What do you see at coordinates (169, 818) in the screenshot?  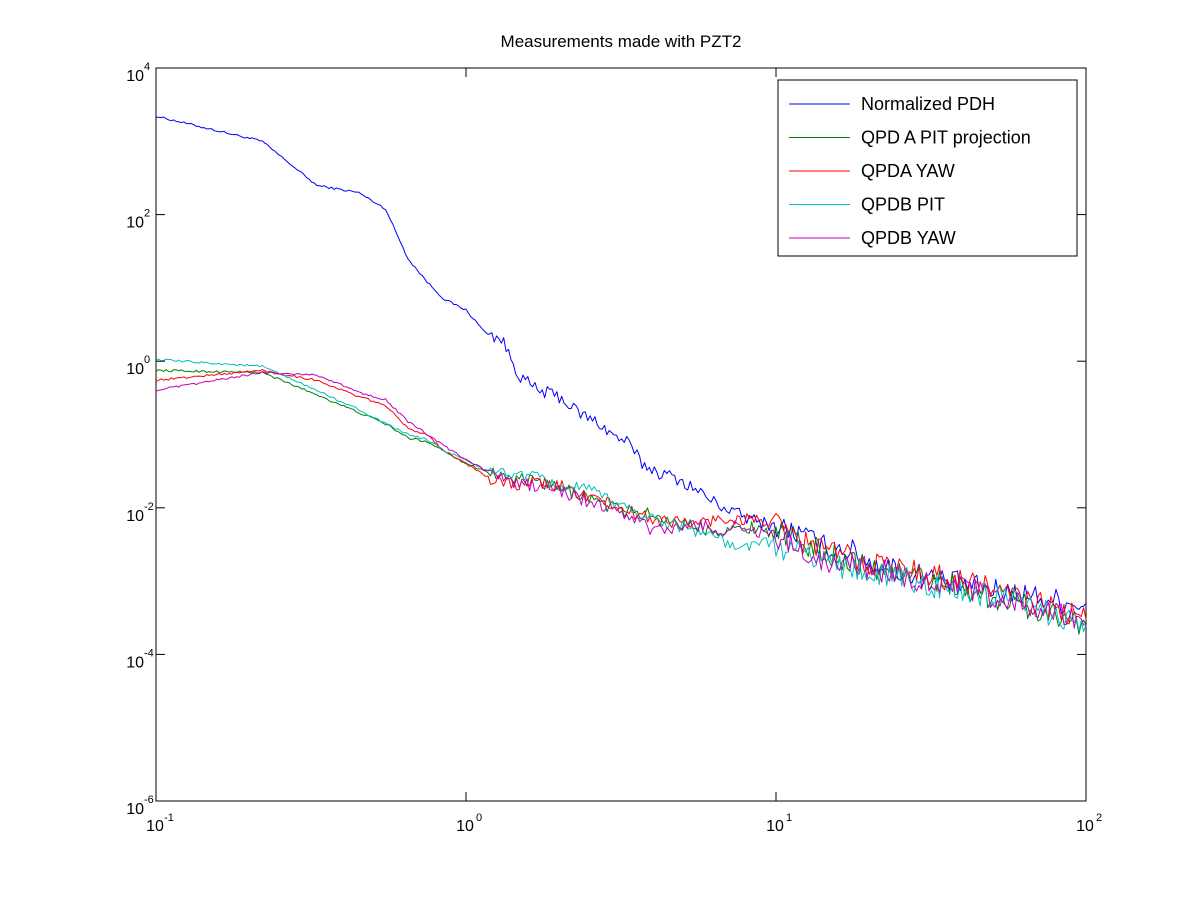 I see `x-tick-exponent: -1` at bounding box center [169, 818].